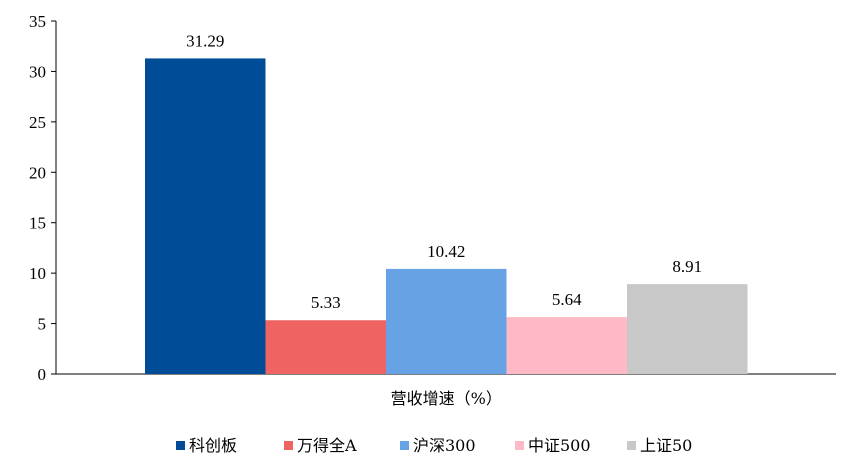 This screenshot has height=468, width=843. I want to click on legend: 科创板 万得全A 沪深300 中证500 上证50, so click(434, 445).